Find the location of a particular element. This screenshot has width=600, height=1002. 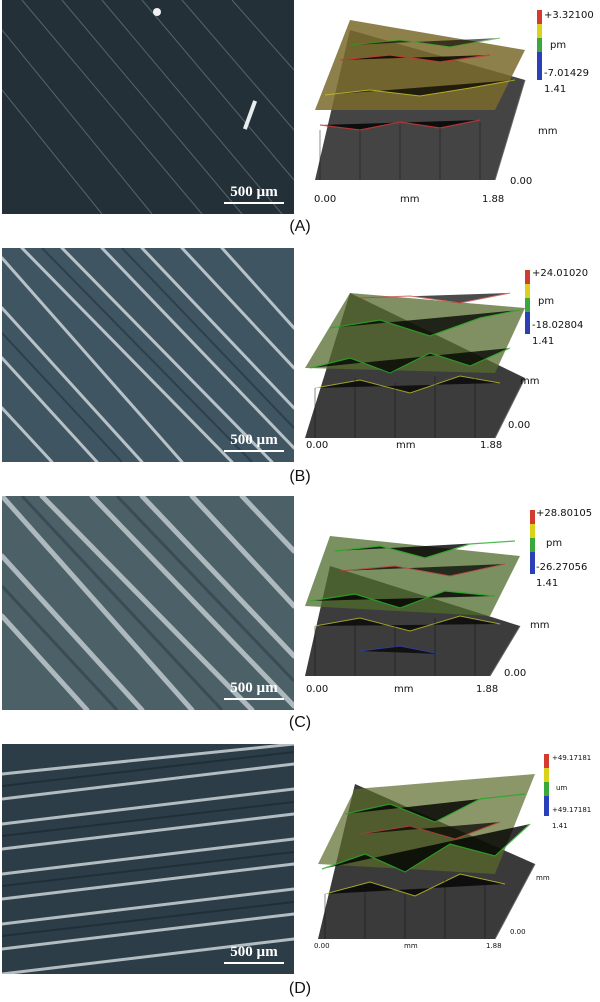

surface-plot-a-svg is located at coordinates (420, 100).